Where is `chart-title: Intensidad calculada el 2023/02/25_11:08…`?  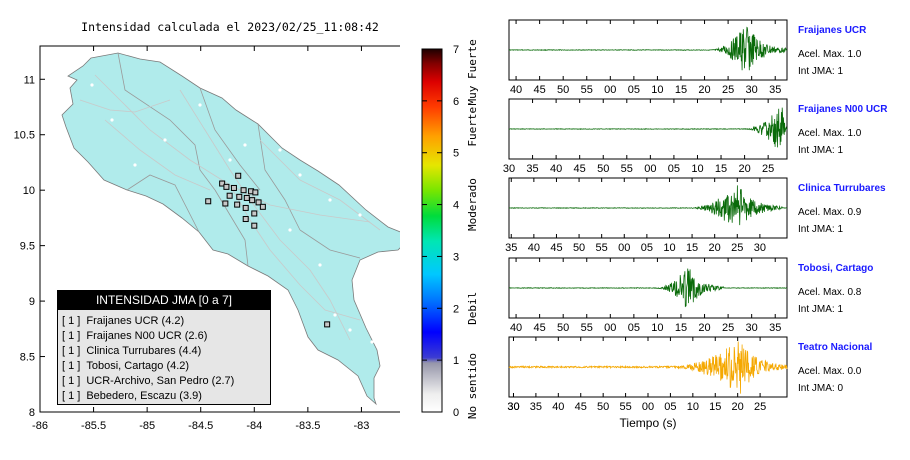 chart-title: Intensidad calculada el 2023/02/25_11:08… is located at coordinates (230, 27).